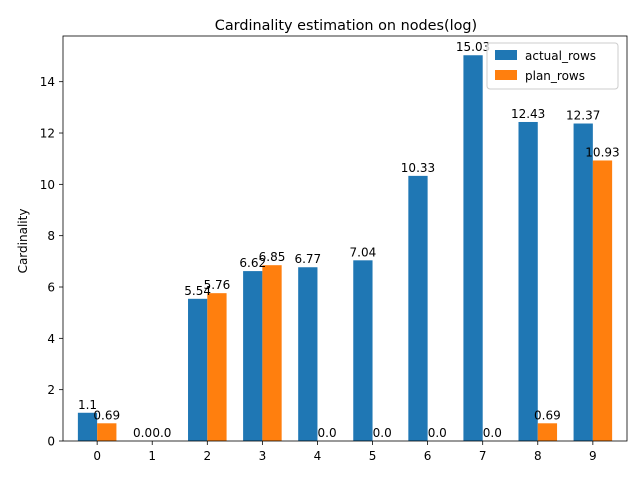  Describe the element at coordinates (51, 339) in the screenshot. I see `y-tick-label-4: 4` at that location.